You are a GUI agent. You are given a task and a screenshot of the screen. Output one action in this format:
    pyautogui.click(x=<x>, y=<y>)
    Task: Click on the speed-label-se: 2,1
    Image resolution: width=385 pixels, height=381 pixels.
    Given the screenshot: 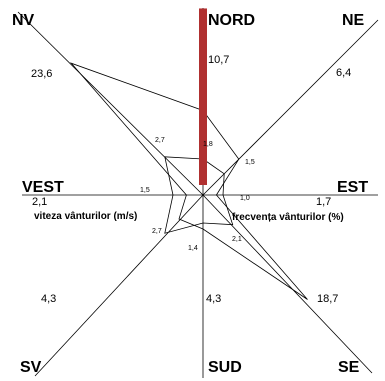 What is the action you would take?
    pyautogui.click(x=237, y=239)
    